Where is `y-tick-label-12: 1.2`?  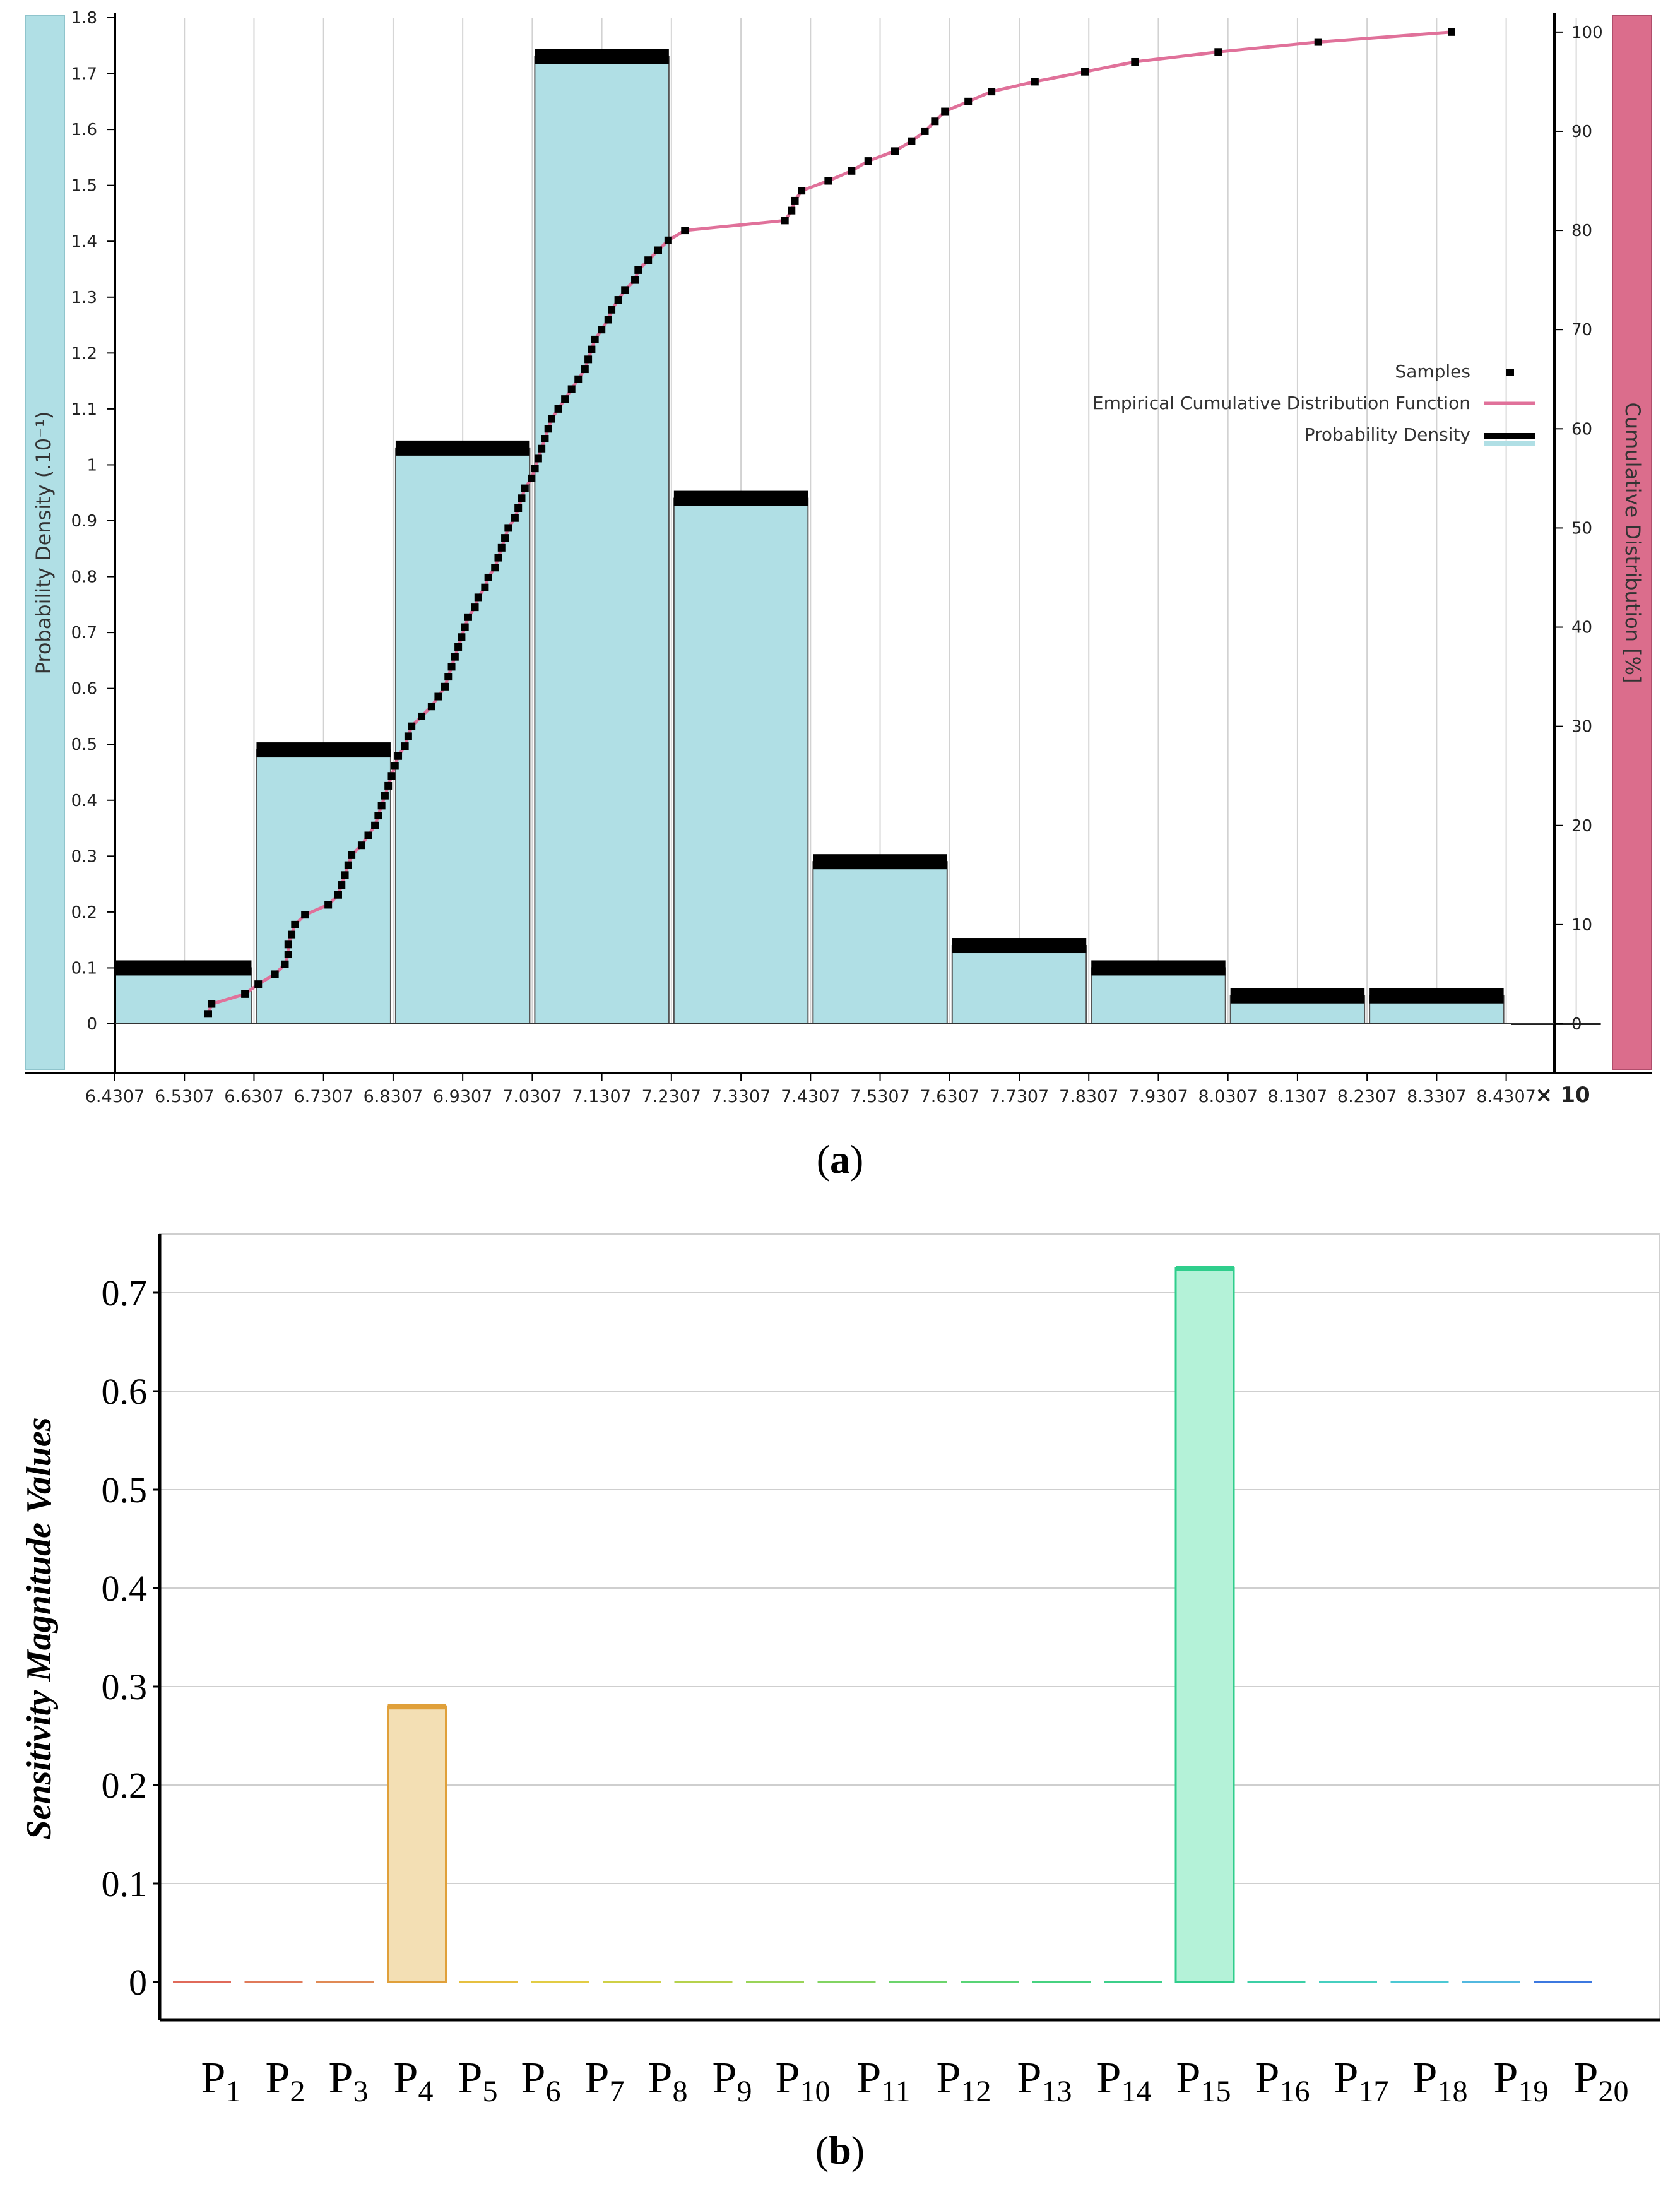
y-tick-label-12: 1.2 is located at coordinates (84, 354).